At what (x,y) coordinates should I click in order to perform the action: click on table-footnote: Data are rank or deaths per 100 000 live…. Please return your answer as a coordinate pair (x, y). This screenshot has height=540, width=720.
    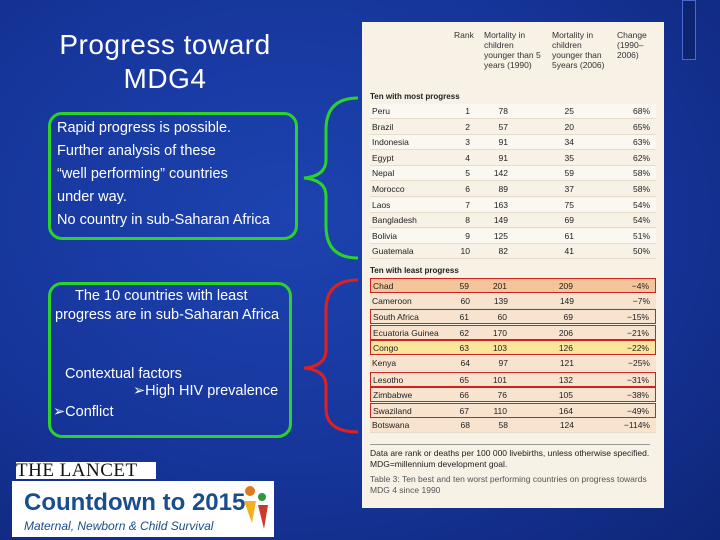
    Looking at the image, I should click on (510, 457).